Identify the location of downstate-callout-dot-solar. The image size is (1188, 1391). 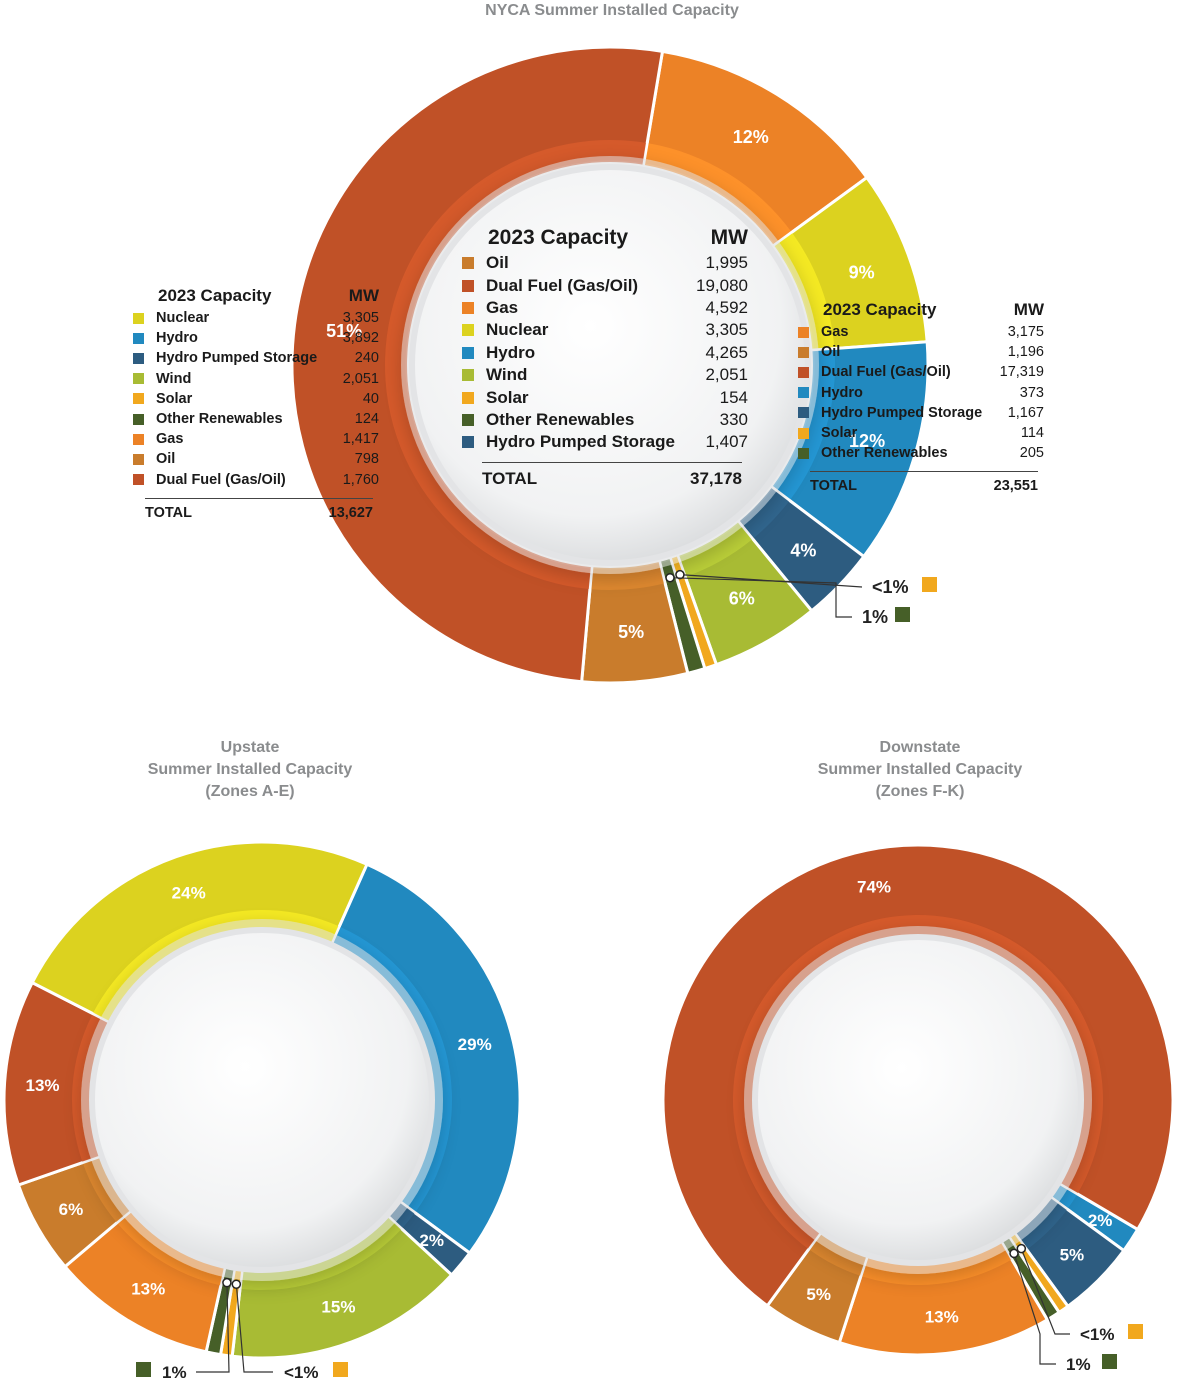
(1021, 1248).